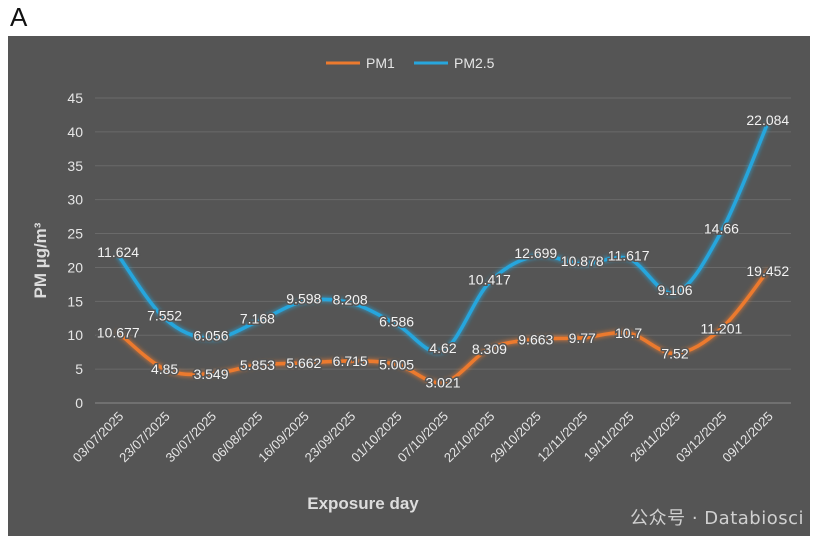 The width and height of the screenshot is (816, 542). I want to click on y-tick-label: 0, so click(79, 403).